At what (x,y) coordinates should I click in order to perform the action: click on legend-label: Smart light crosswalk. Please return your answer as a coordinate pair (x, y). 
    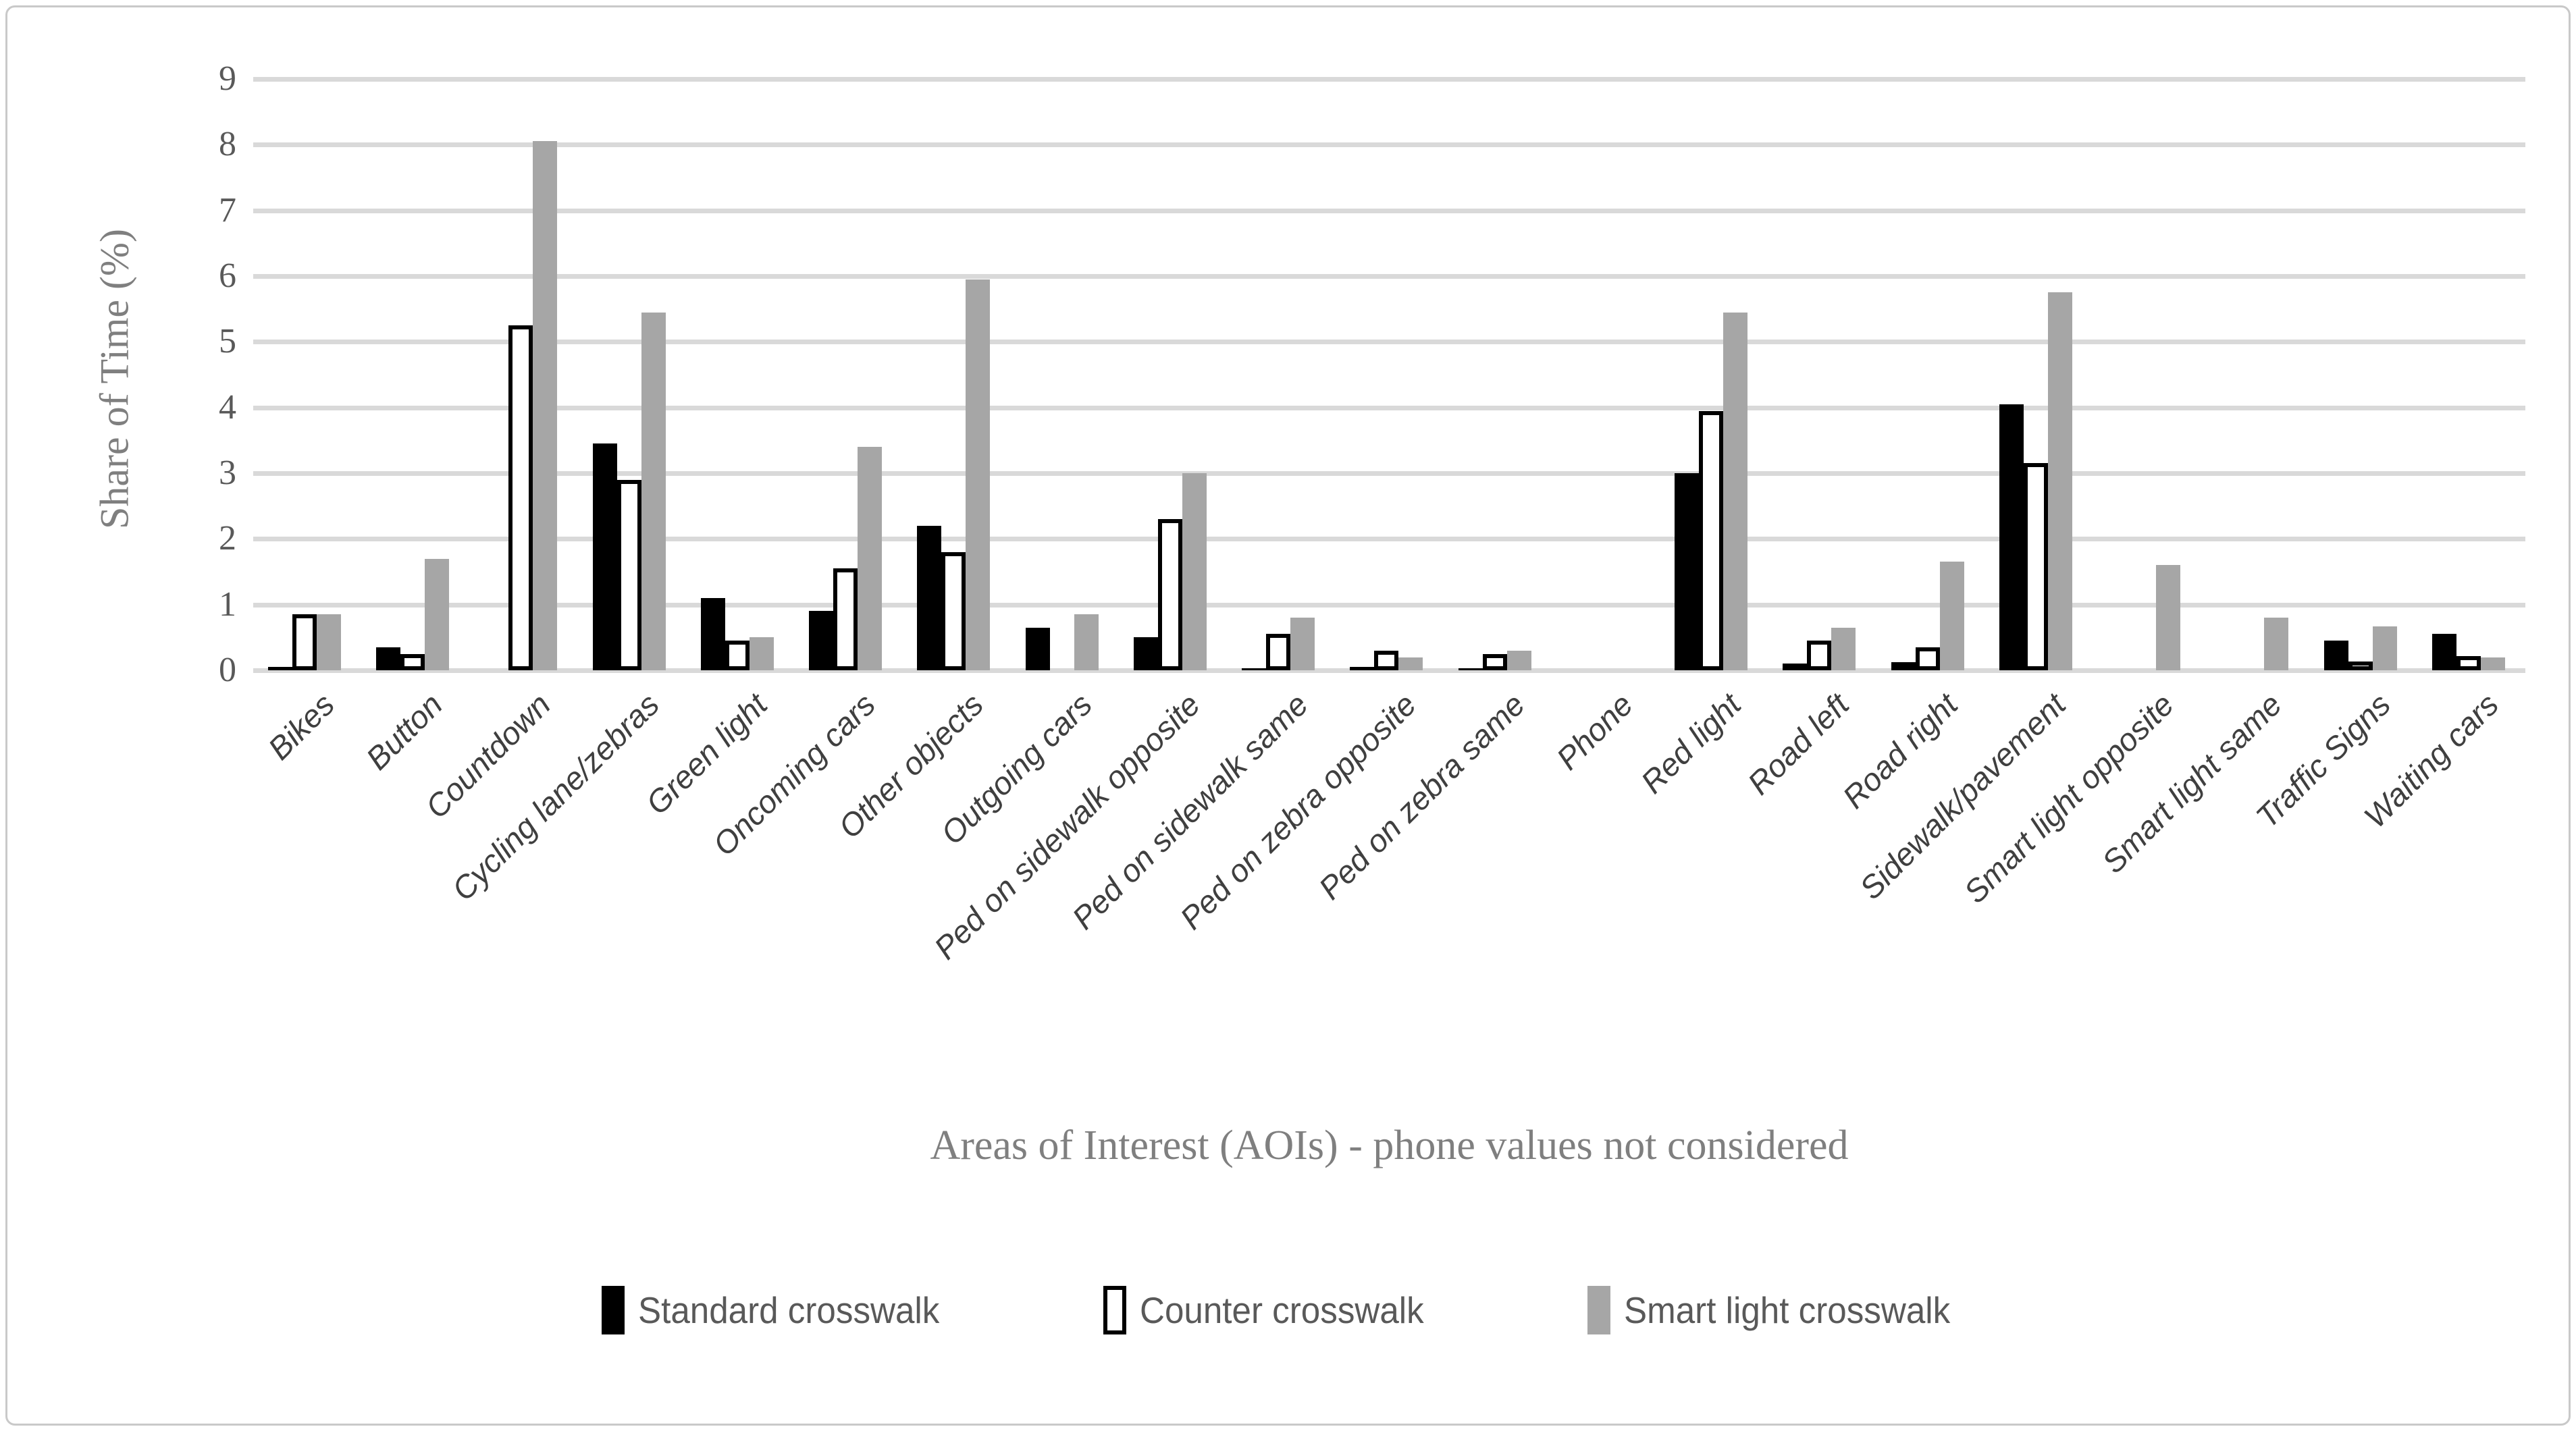
    Looking at the image, I should click on (1787, 1310).